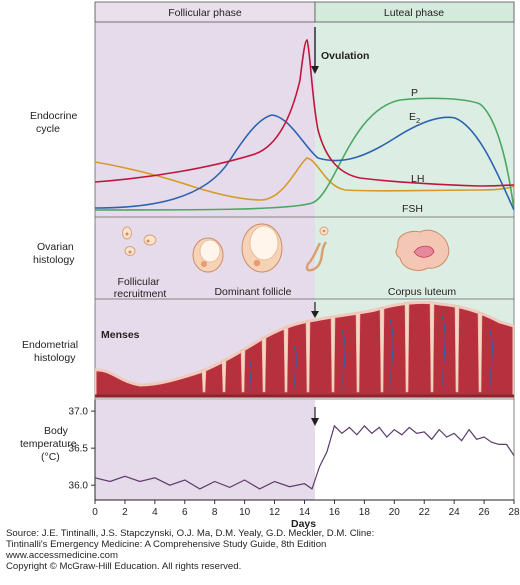 This screenshot has width=520, height=585. Describe the element at coordinates (365, 512) in the screenshot. I see `x-tick-label: 18` at that location.